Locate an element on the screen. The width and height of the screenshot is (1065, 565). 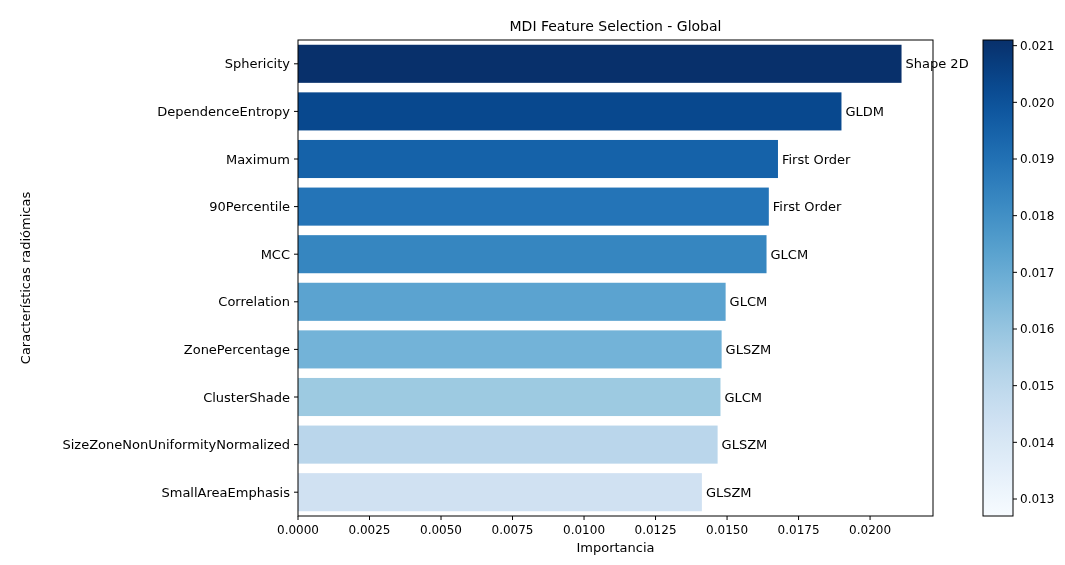
color-bar-label: 0.021 is located at coordinates (1037, 45).